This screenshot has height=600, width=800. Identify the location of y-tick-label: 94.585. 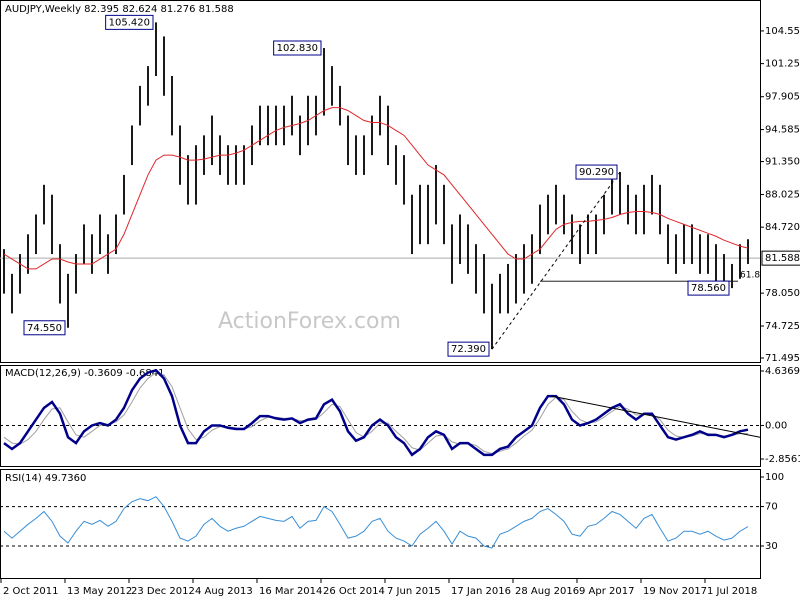
(782, 130).